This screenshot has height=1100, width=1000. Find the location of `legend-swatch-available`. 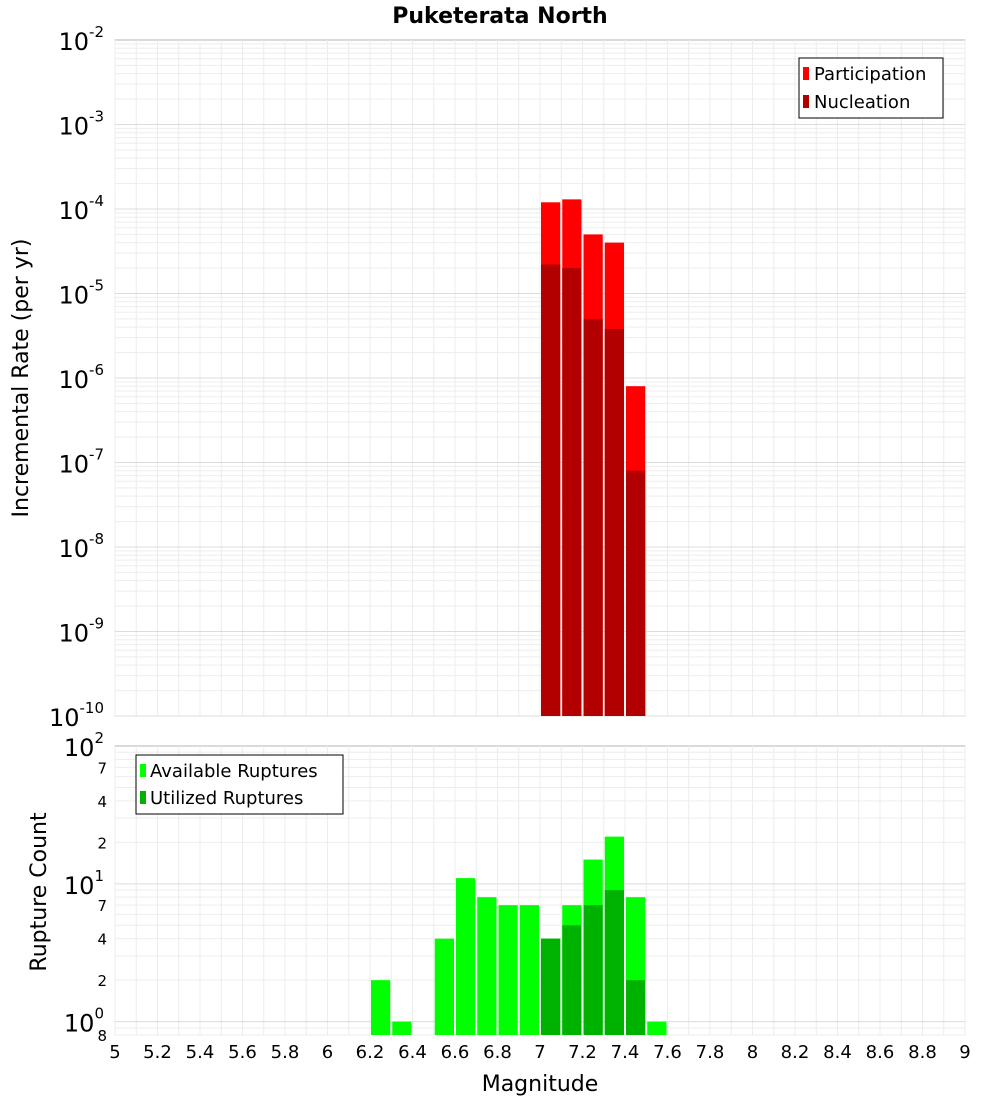

legend-swatch-available is located at coordinates (143, 770).